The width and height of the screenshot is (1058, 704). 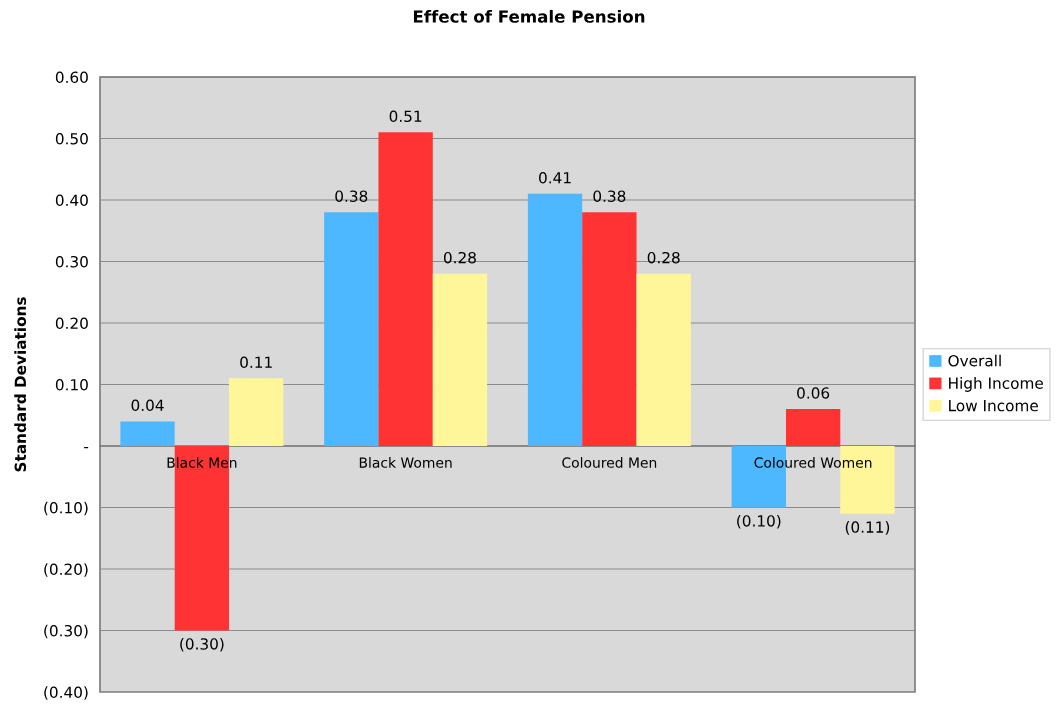 What do you see at coordinates (405, 462) in the screenshot?
I see `x-tick-label: Black Women` at bounding box center [405, 462].